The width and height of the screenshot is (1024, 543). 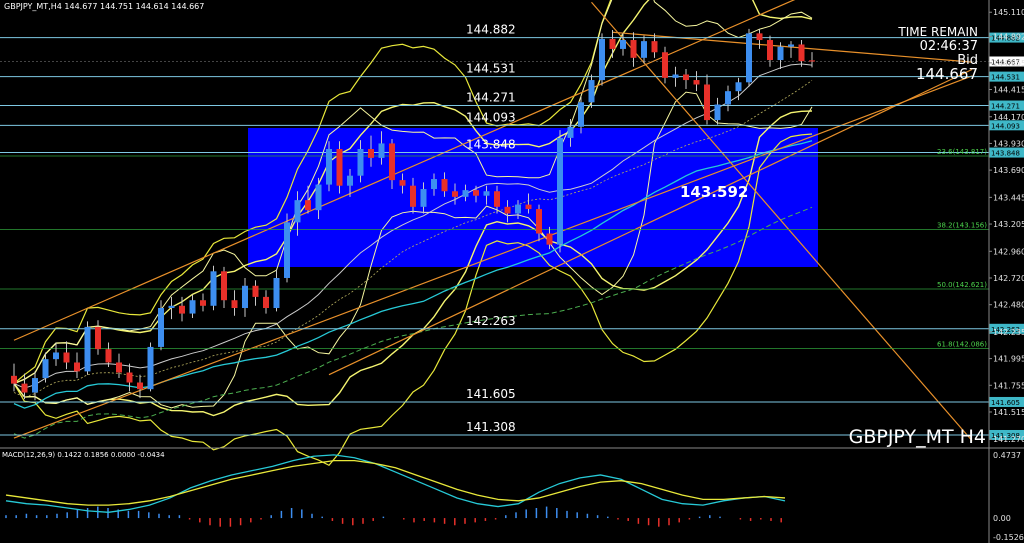 I want to click on price-axis-tick-label: 143.690, so click(x=1008, y=170).